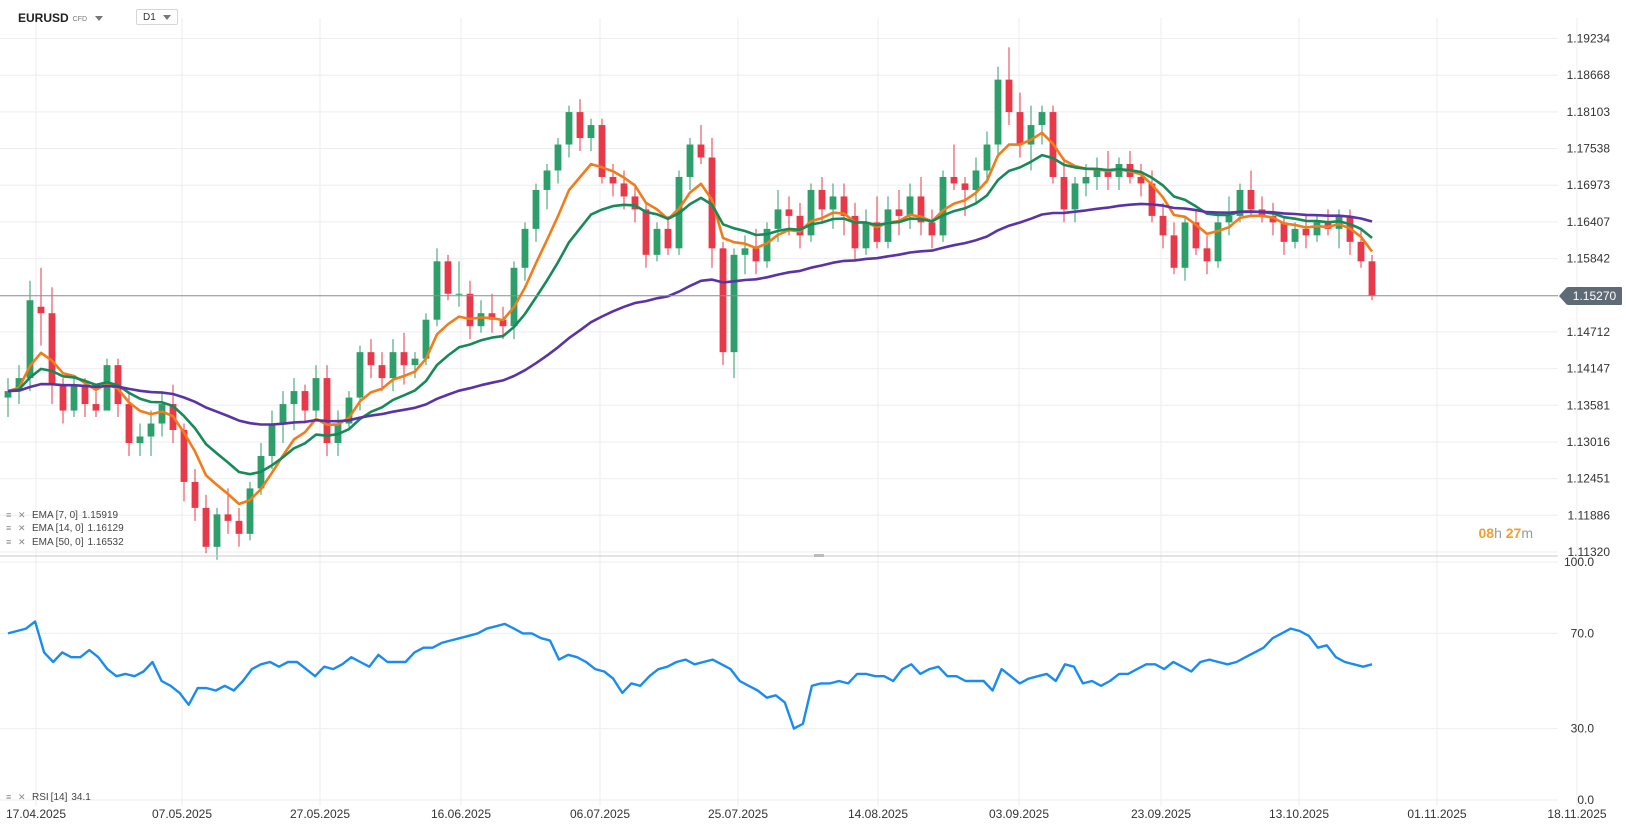  Describe the element at coordinates (1505, 533) in the screenshot. I see `candle-countdown: 08h 27m` at that location.